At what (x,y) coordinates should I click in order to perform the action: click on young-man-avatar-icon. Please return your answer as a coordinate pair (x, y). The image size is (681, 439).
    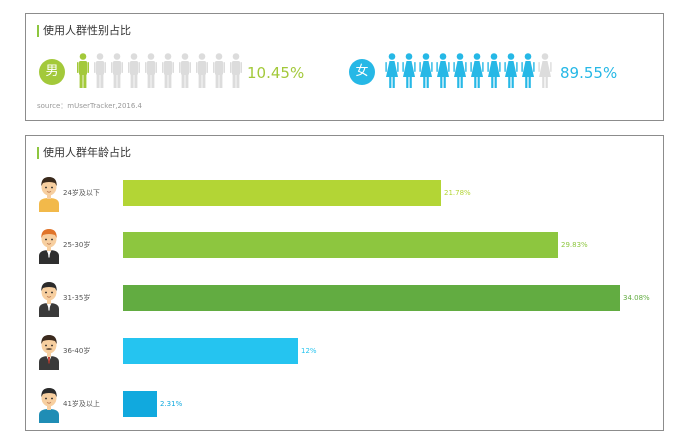
    Looking at the image, I should click on (49, 194).